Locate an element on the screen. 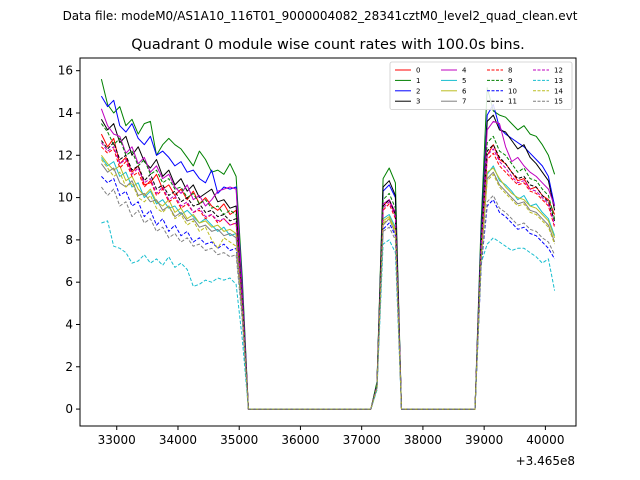 The width and height of the screenshot is (640, 480). x-tick-label-40000: 40000 is located at coordinates (545, 440).